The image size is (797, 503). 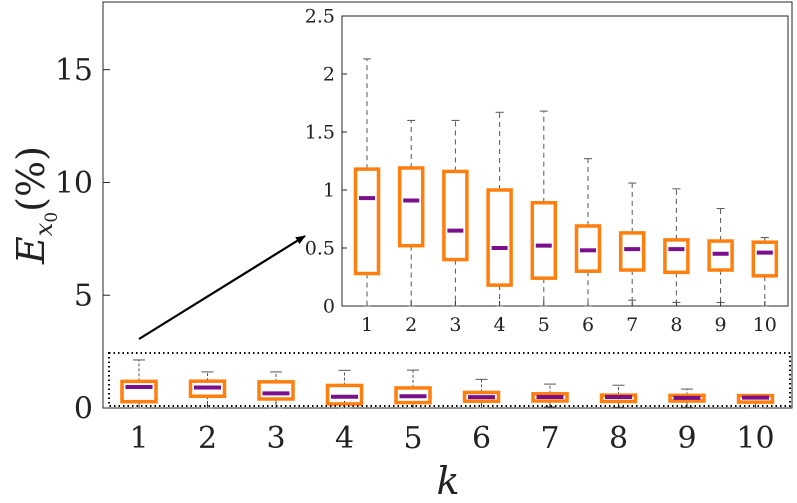 I want to click on y-tick-label: 5, so click(x=83, y=296).